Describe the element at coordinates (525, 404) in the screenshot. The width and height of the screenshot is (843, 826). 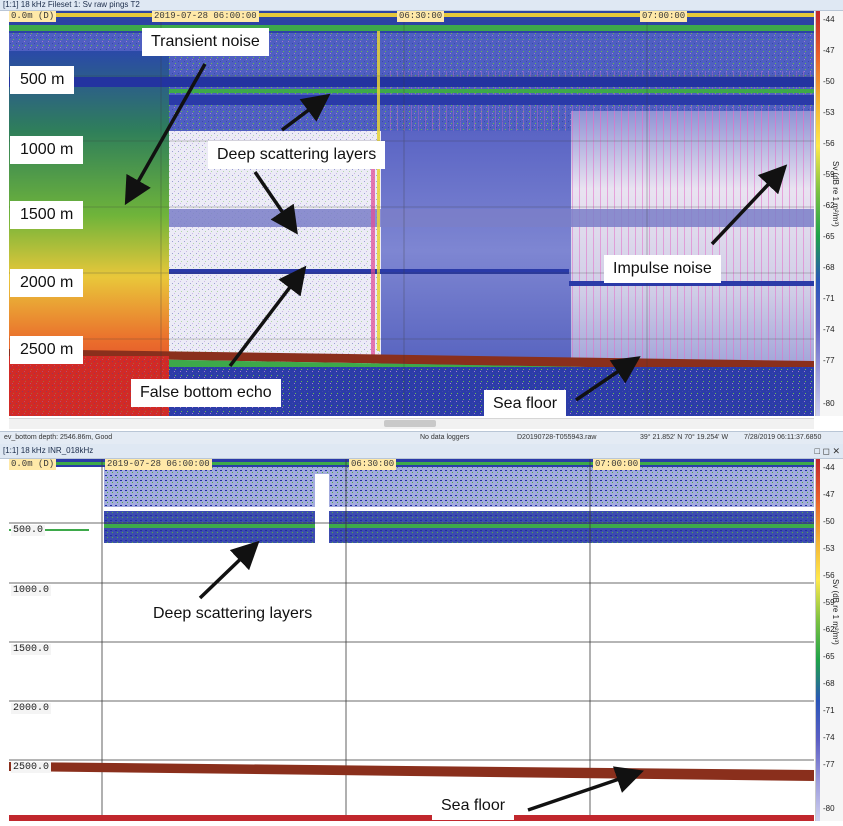
I see `annotation-sea-floor-top: Sea floor` at that location.